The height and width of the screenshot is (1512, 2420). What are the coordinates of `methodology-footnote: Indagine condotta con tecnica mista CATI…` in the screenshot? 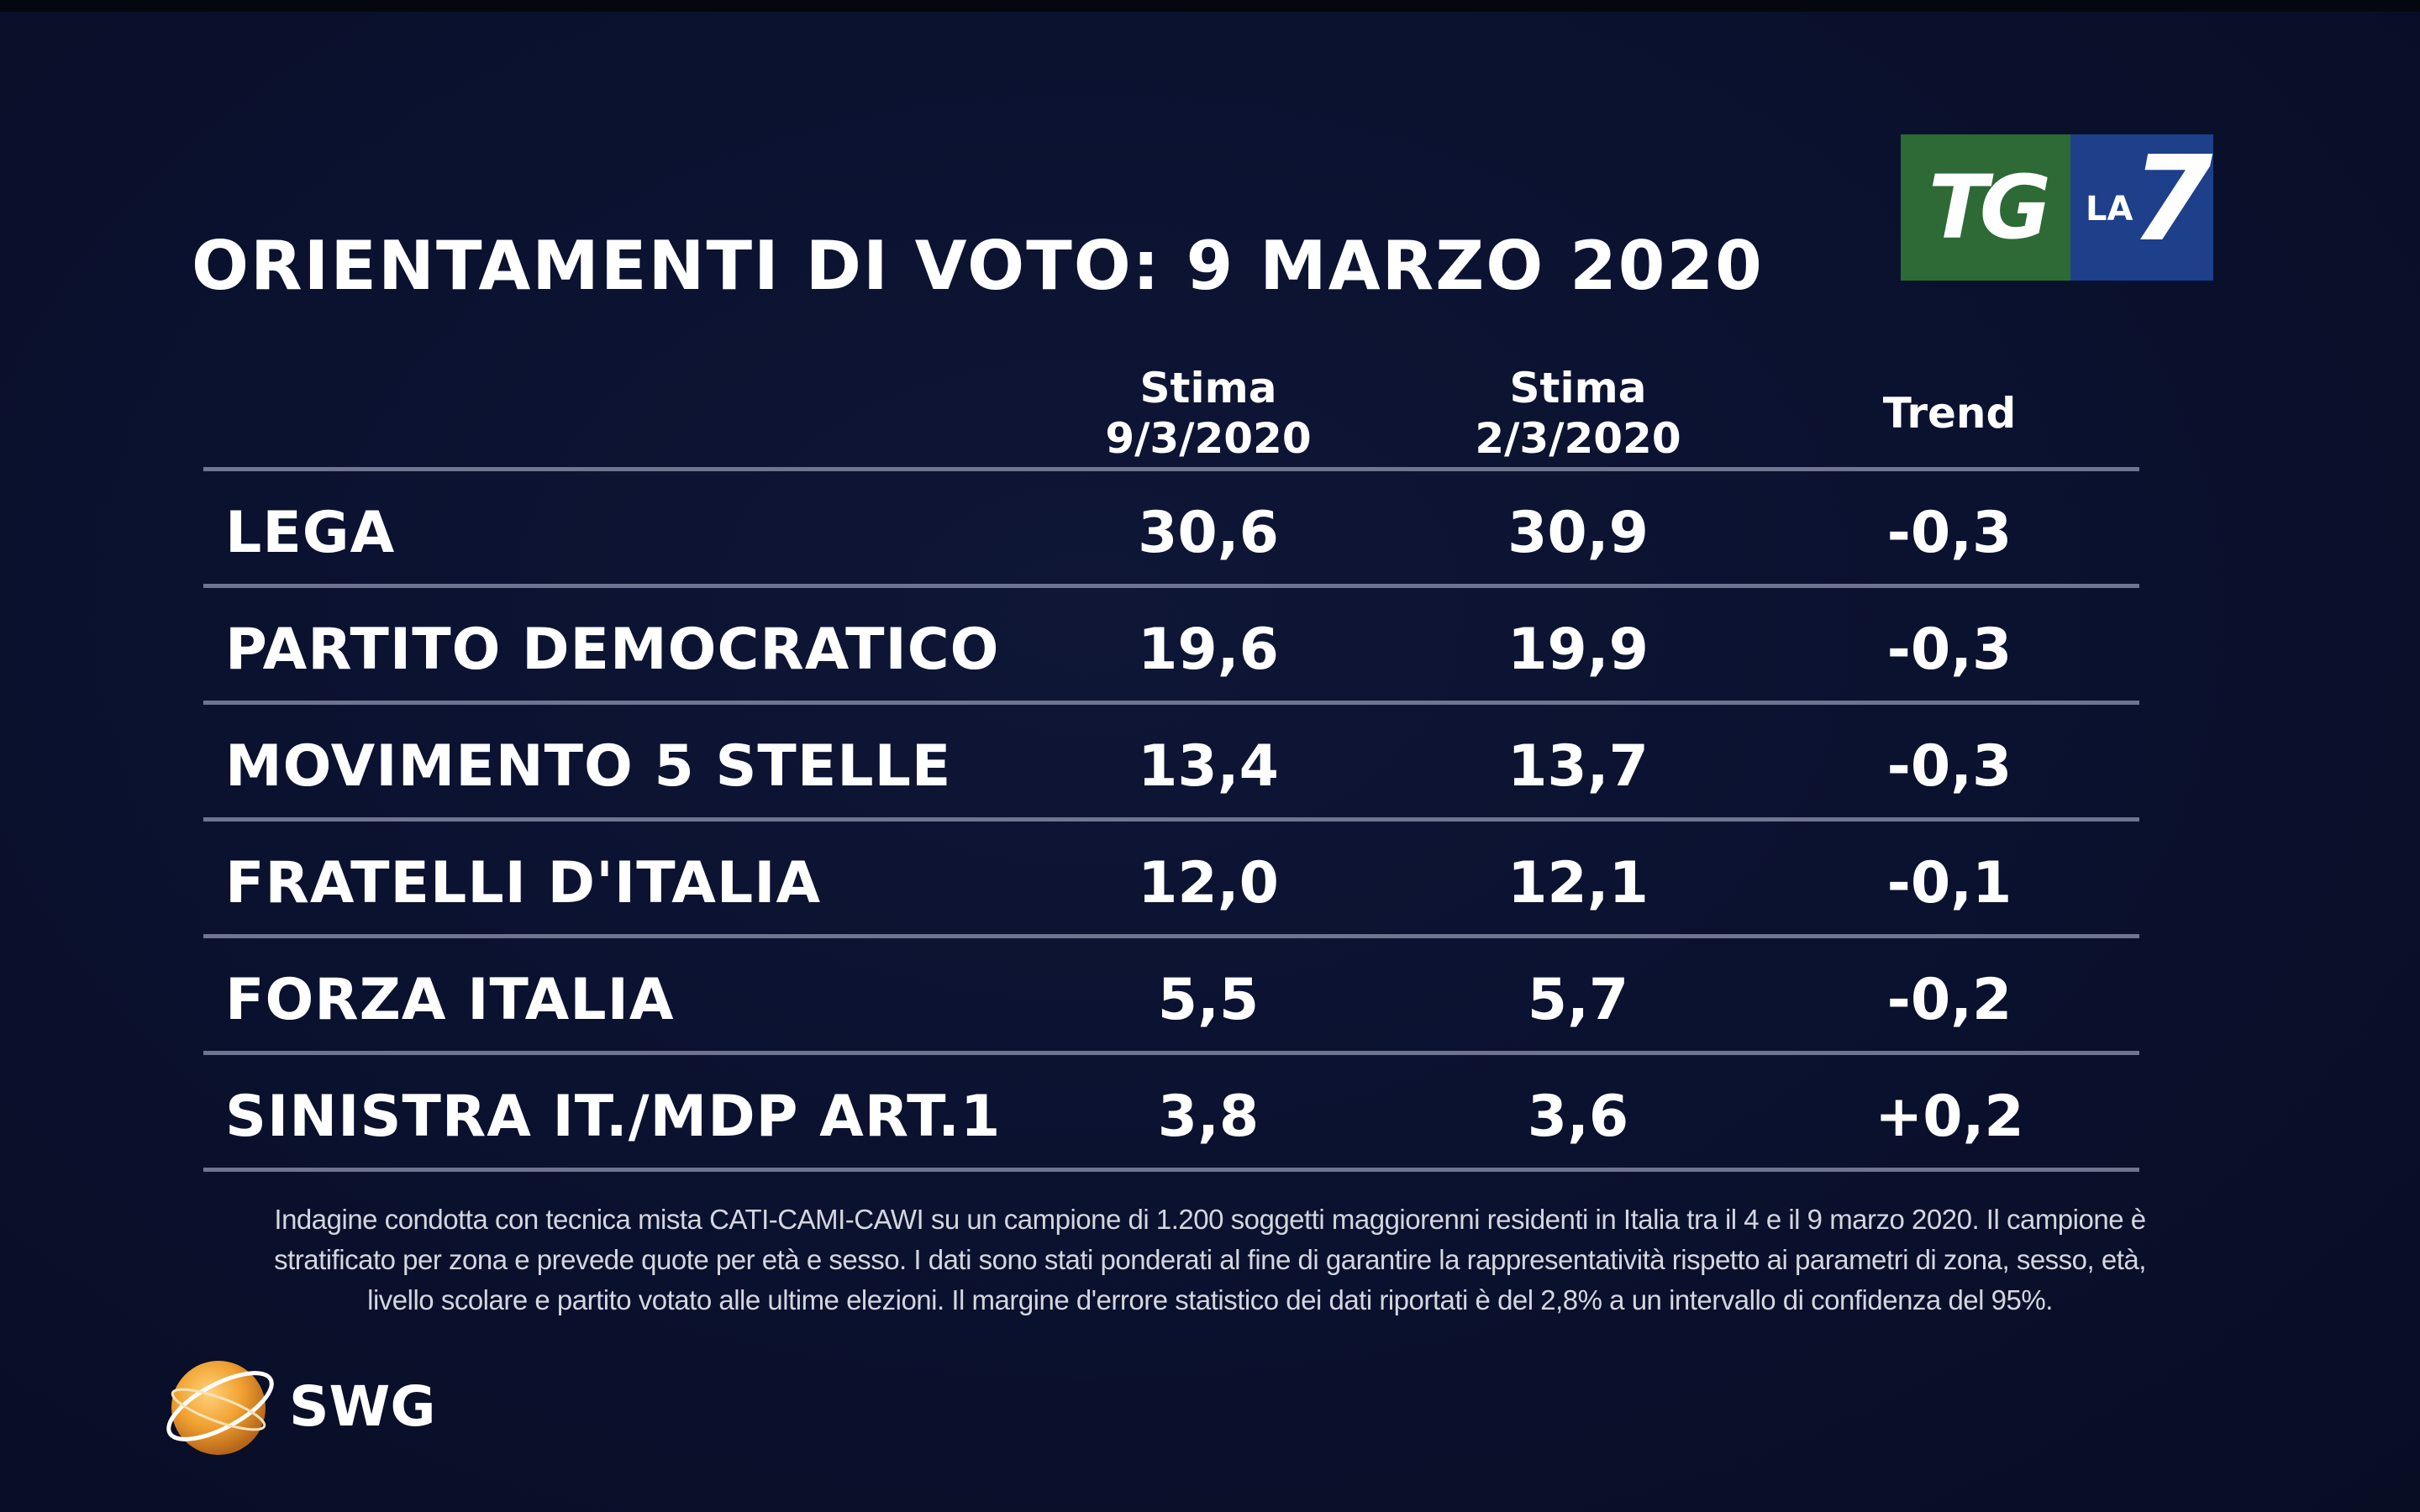 It's located at (1210, 1260).